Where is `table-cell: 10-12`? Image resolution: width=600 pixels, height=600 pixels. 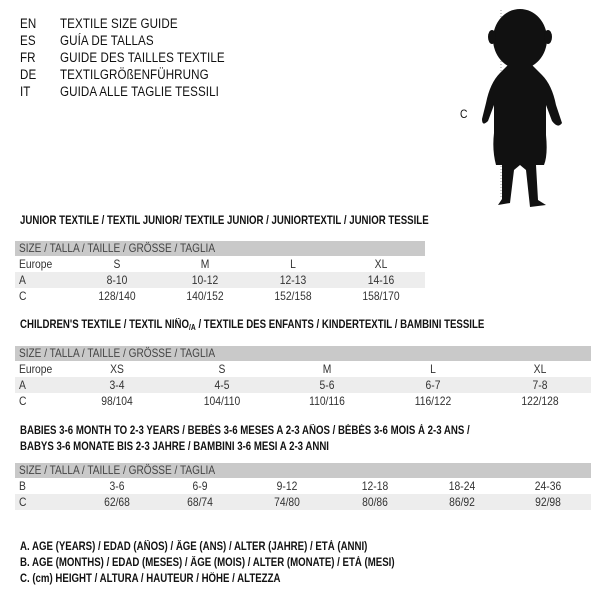
table-cell: 10-12 is located at coordinates (205, 280).